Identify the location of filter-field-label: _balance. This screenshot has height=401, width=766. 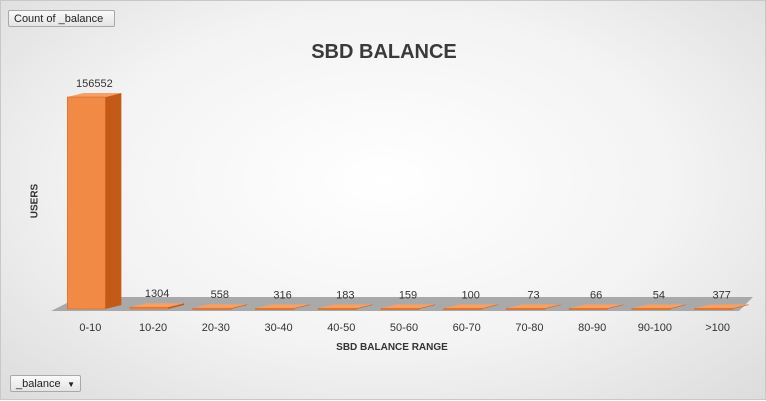
(38, 384).